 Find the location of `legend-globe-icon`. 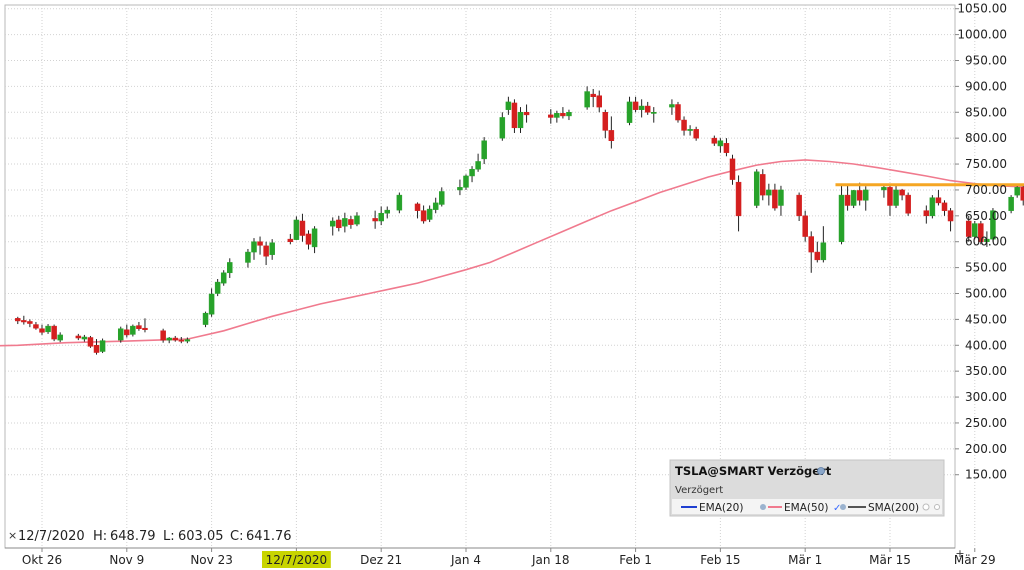

legend-globe-icon is located at coordinates (821, 471).